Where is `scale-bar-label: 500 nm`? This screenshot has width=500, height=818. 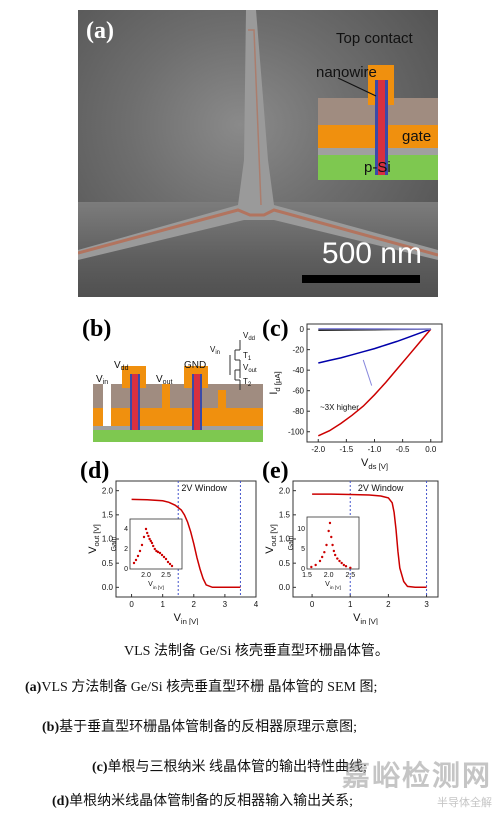 scale-bar-label: 500 nm is located at coordinates (371, 253).